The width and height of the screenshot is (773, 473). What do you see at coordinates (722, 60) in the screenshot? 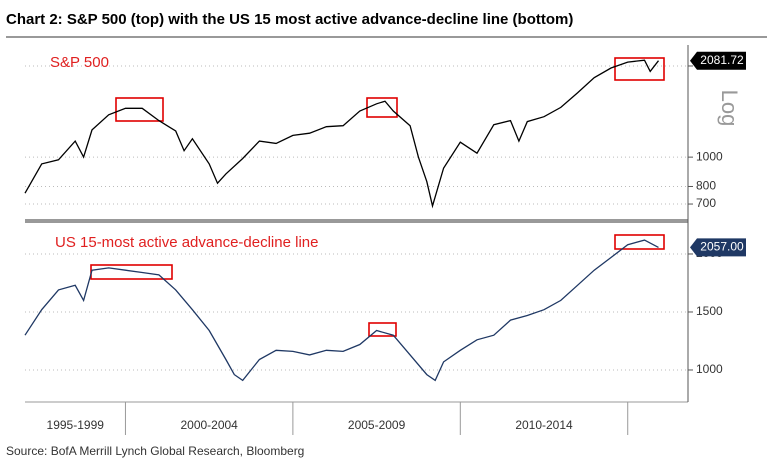
I see `end-tag-label: 2081.72` at bounding box center [722, 60].